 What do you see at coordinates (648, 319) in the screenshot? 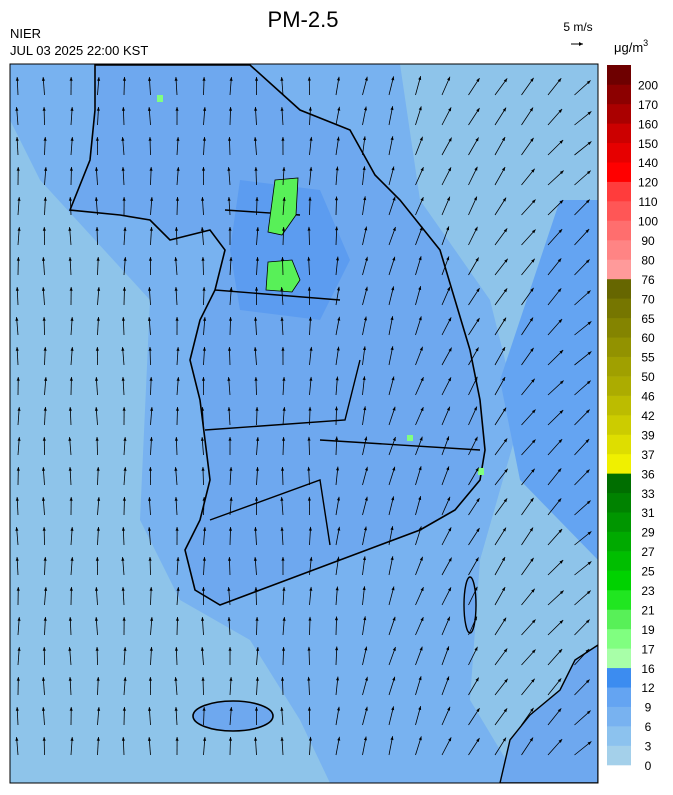
I see `colorbar-label: 65` at bounding box center [648, 319].